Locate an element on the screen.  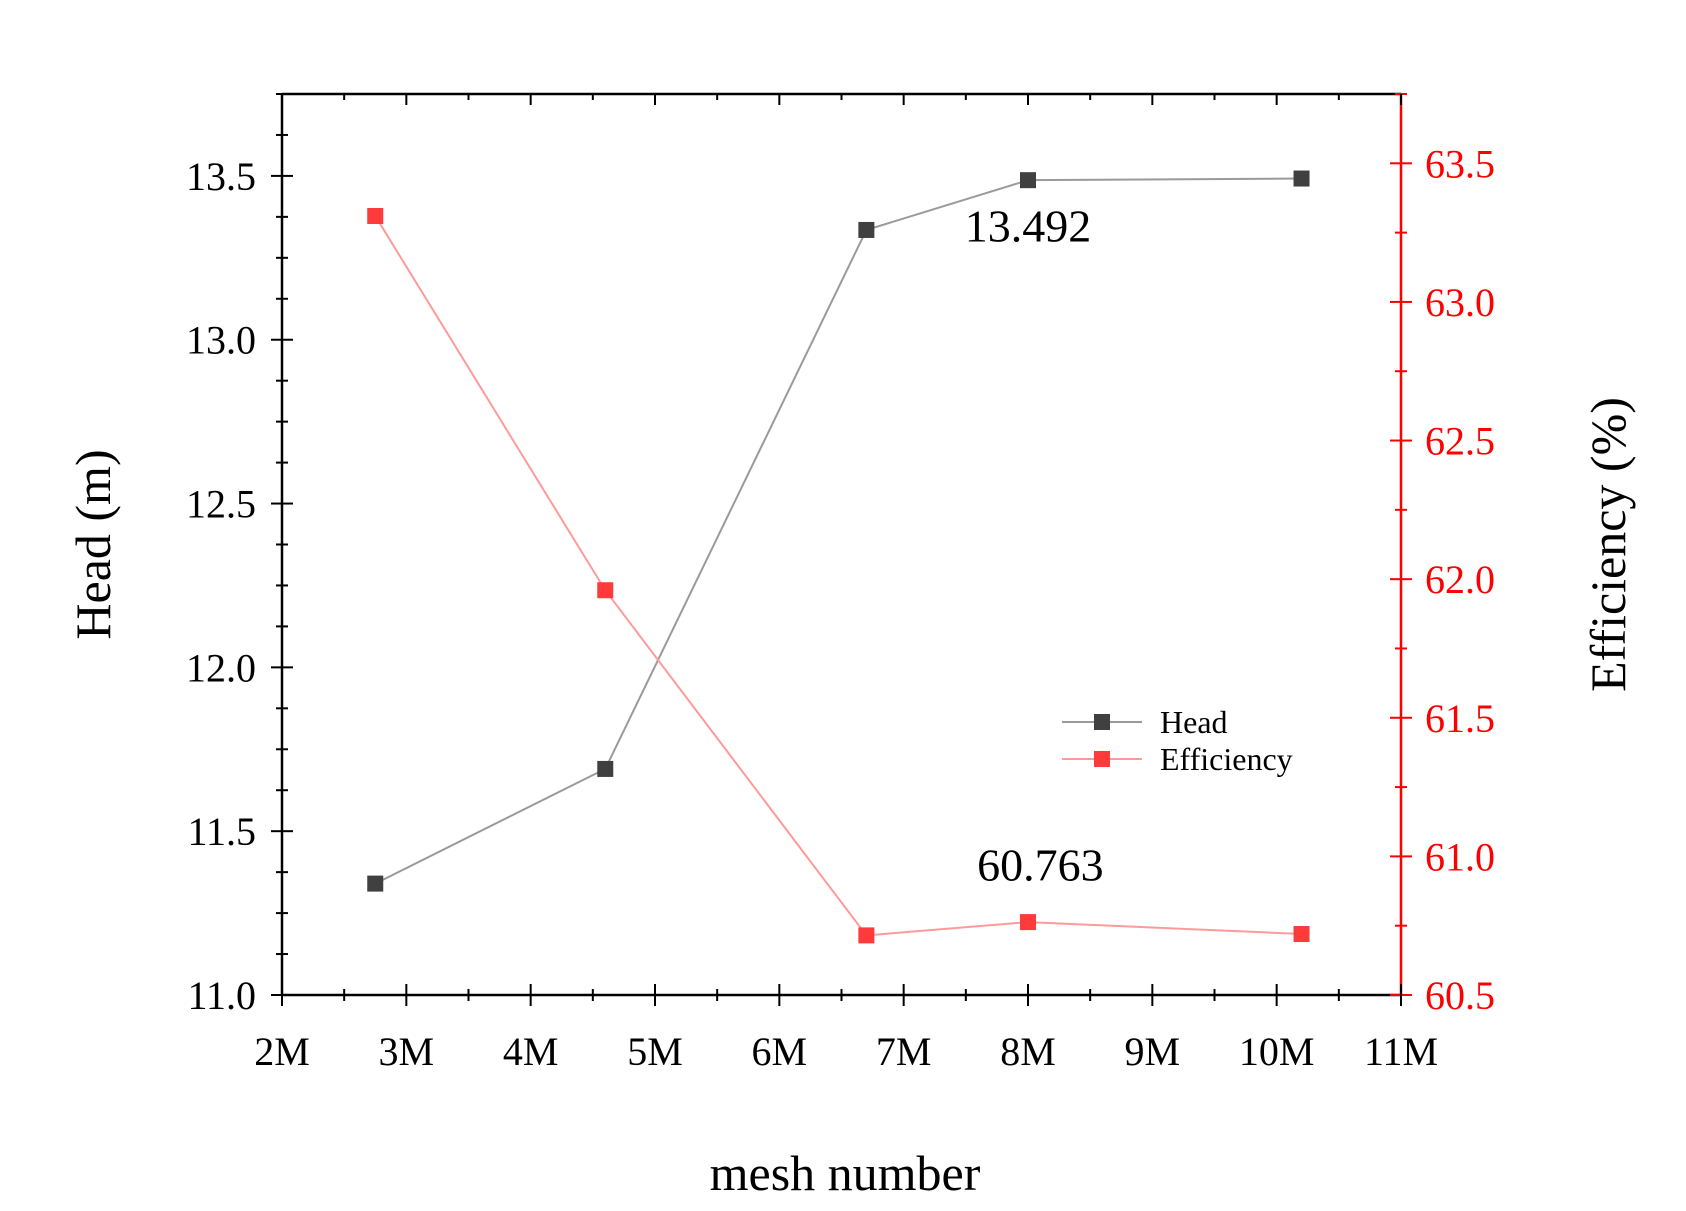
right-tick-label: 62.0 is located at coordinates (1460, 579).